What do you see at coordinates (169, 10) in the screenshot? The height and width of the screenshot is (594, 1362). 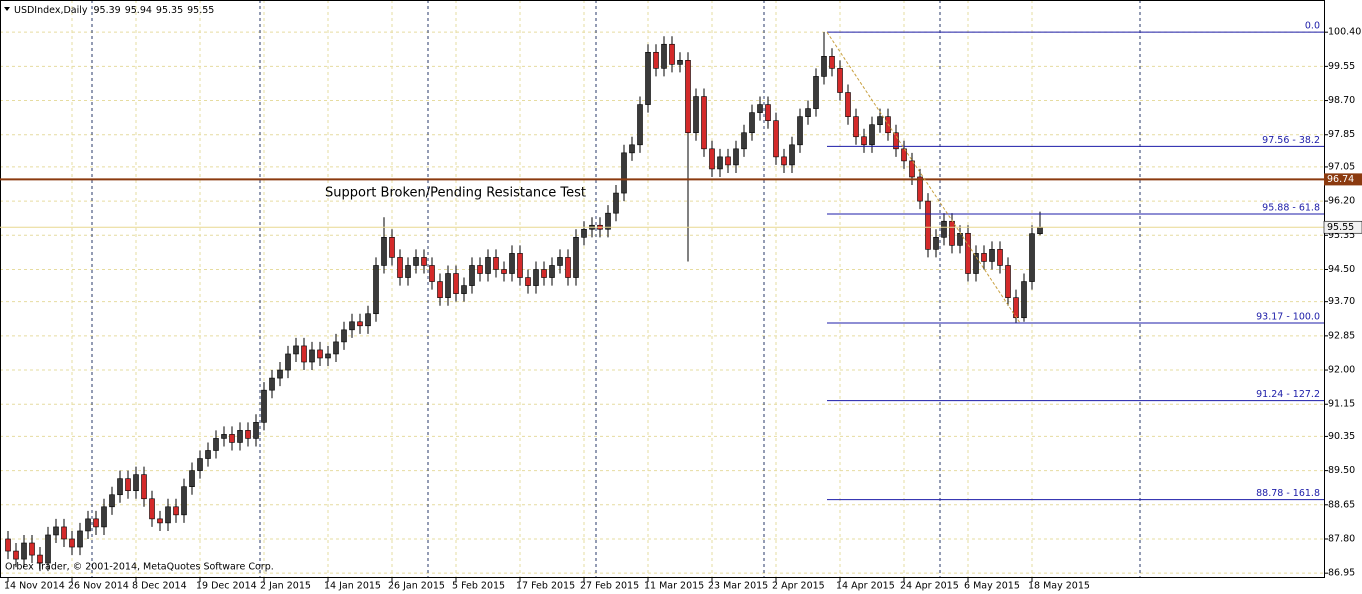 I see `ohlc-low: 95.35` at bounding box center [169, 10].